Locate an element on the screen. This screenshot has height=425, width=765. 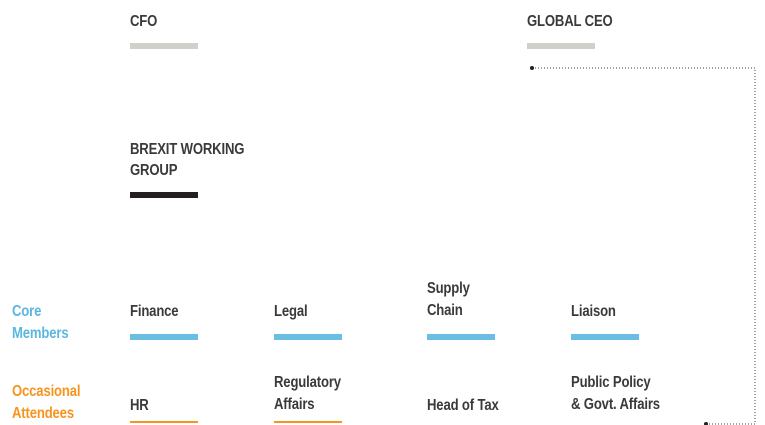
node-label: BREXIT WORKING is located at coordinates (187, 149).